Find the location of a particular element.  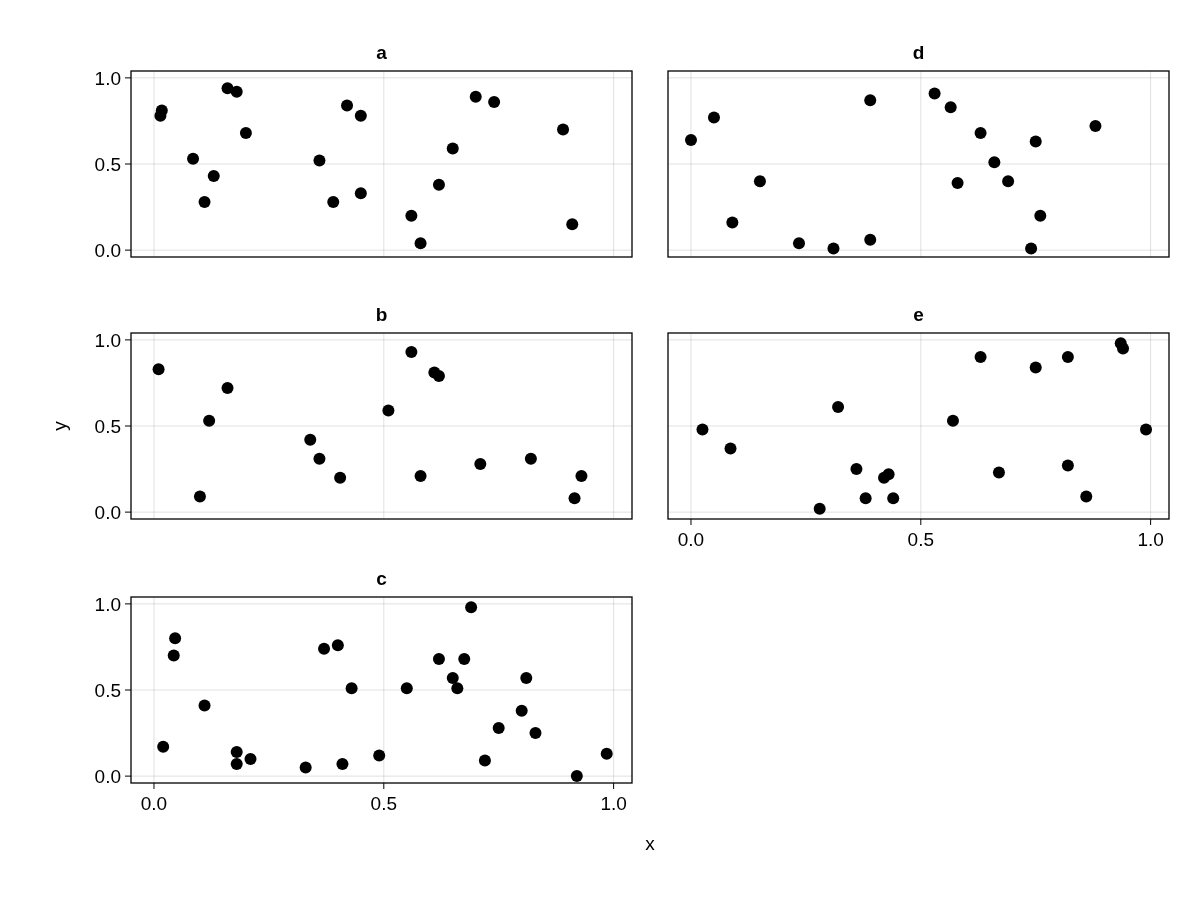

y-axis-title: y is located at coordinates (59, 425).